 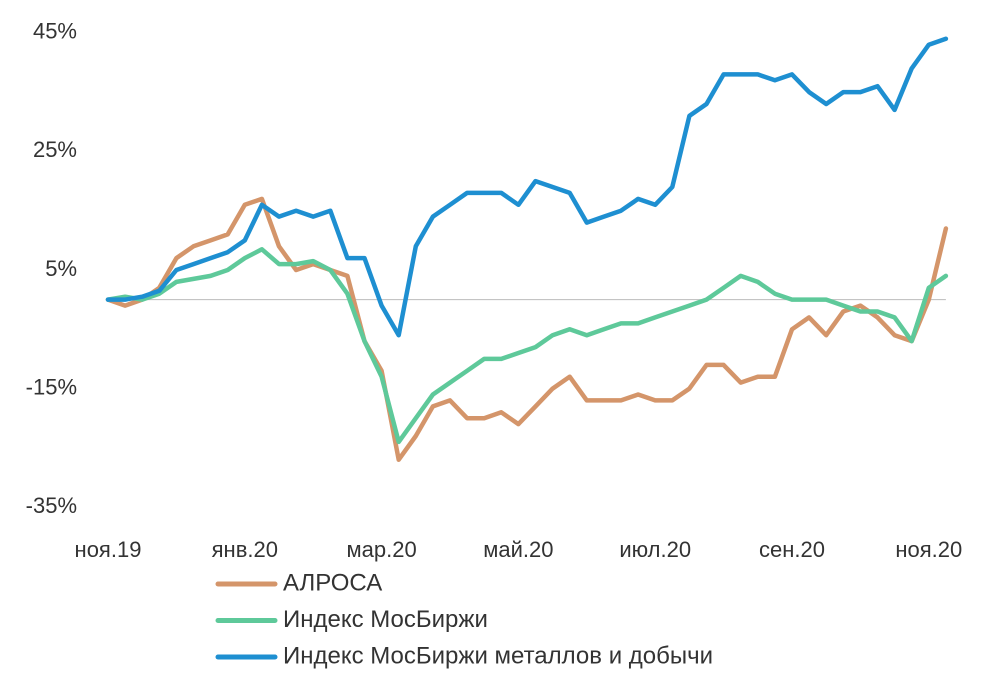 I want to click on legend-label: Индекс МосБиржи металлов и добычи, so click(x=498, y=655).